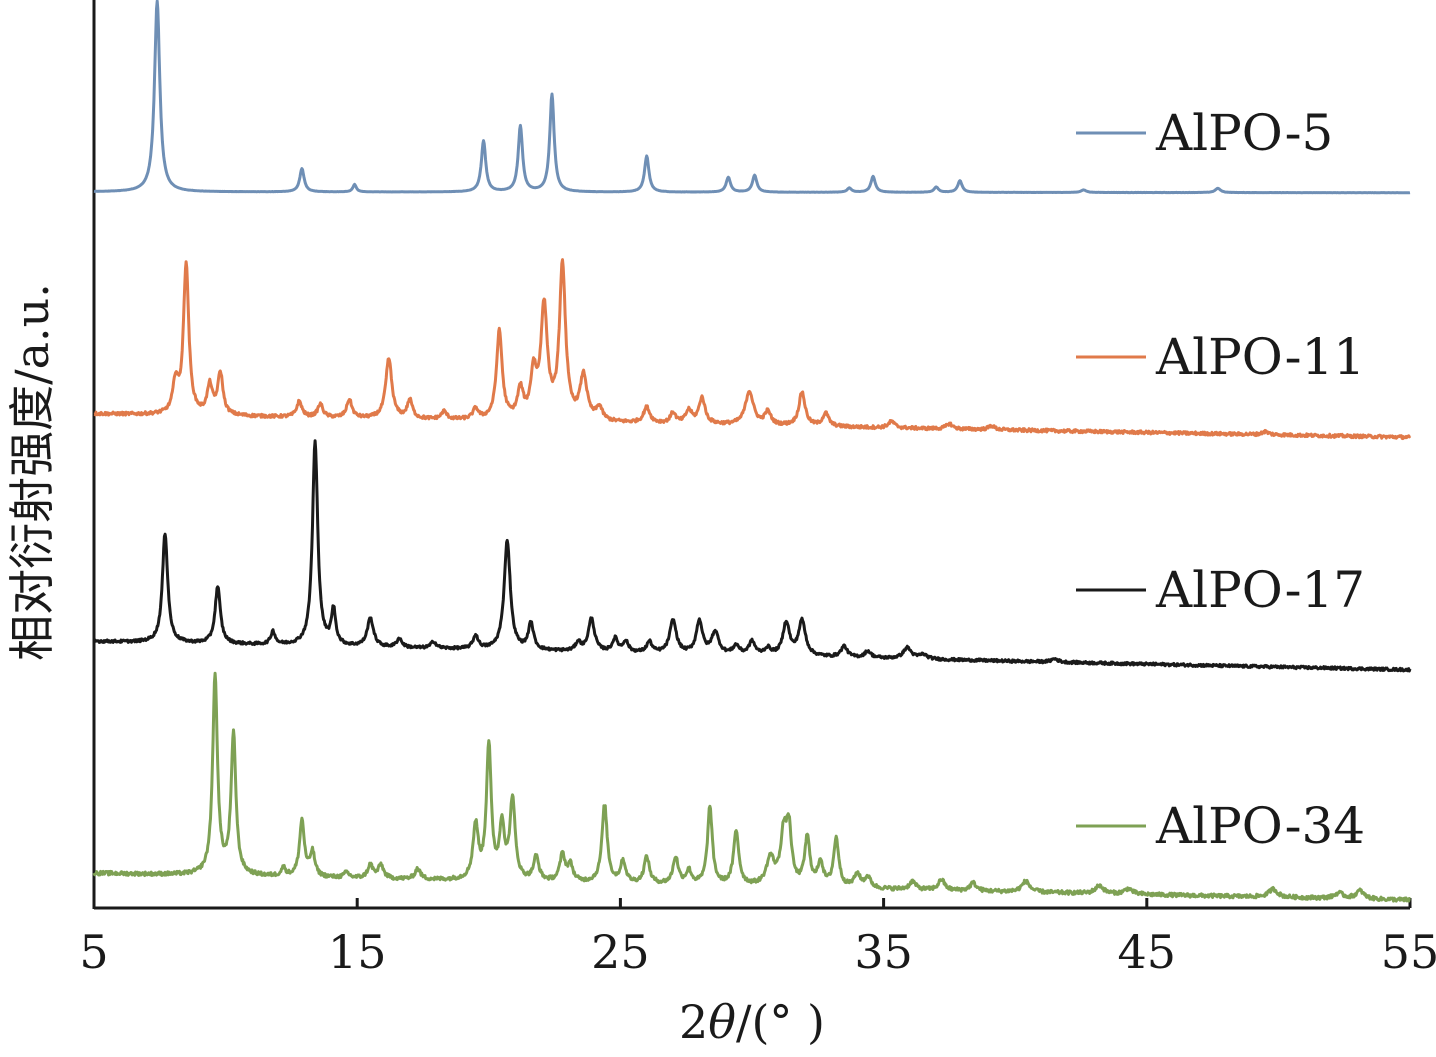  What do you see at coordinates (1260, 357) in the screenshot?
I see `legend-label-alpo-11: AlPO-11` at bounding box center [1260, 357].